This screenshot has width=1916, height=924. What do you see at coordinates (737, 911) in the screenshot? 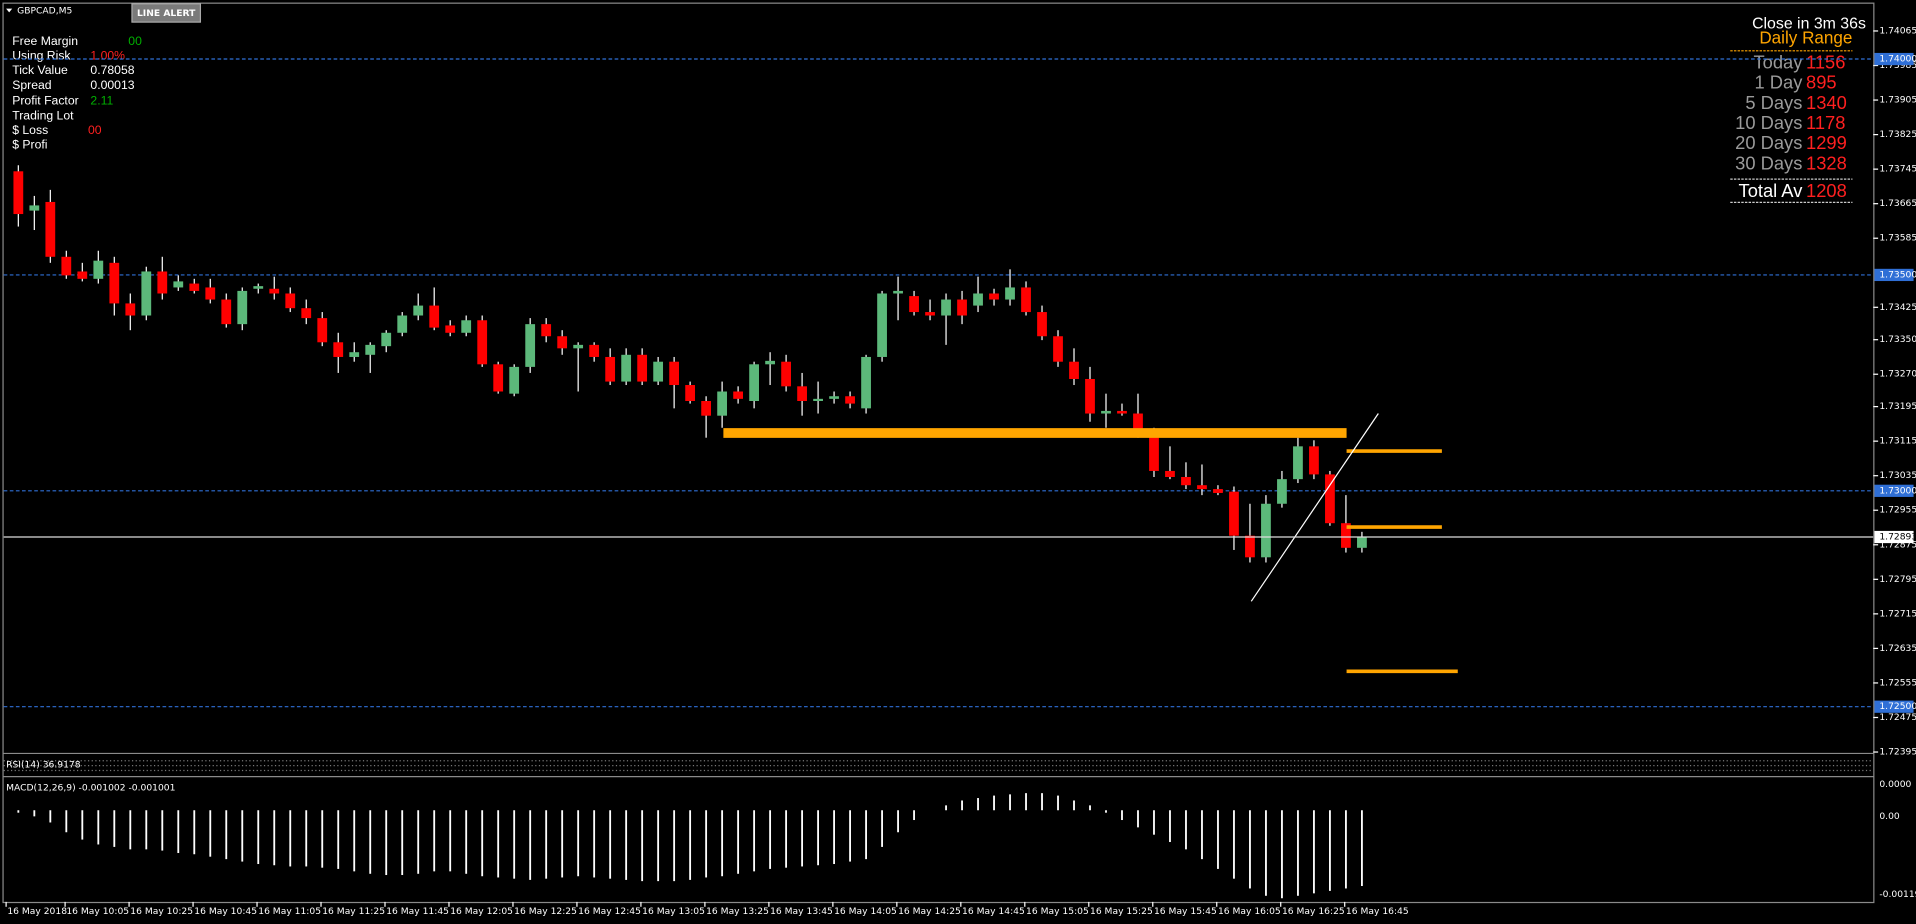
I see `x-tick-label: 16 May 13:25` at bounding box center [737, 911].